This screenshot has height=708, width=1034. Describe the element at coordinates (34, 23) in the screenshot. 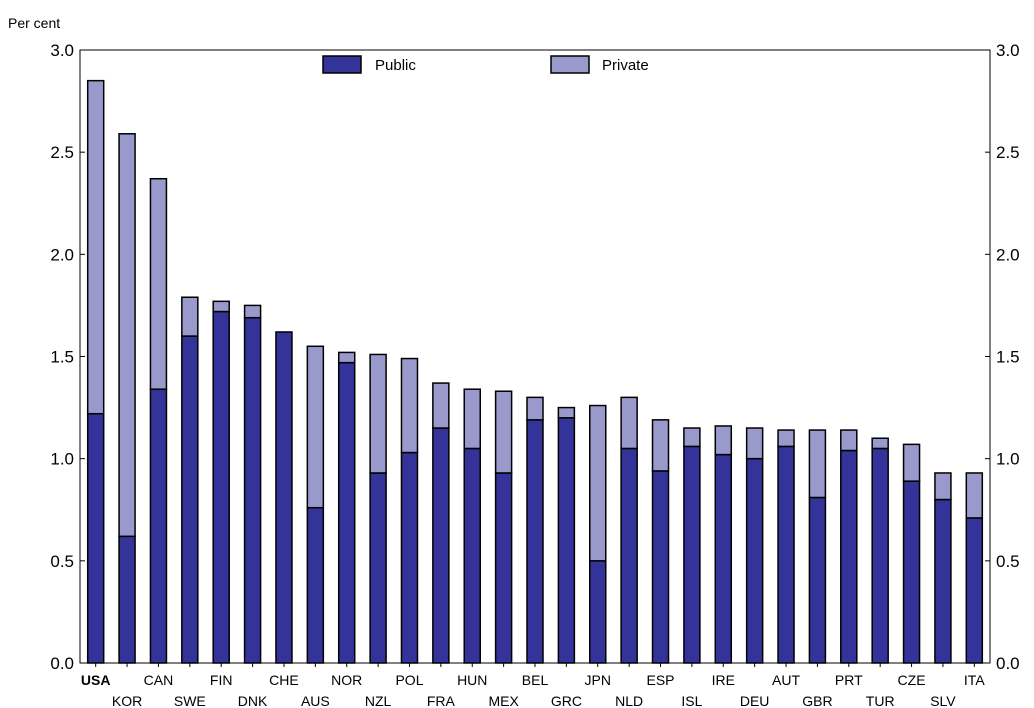

I see `y-axis-unit-label: Per cent` at that location.